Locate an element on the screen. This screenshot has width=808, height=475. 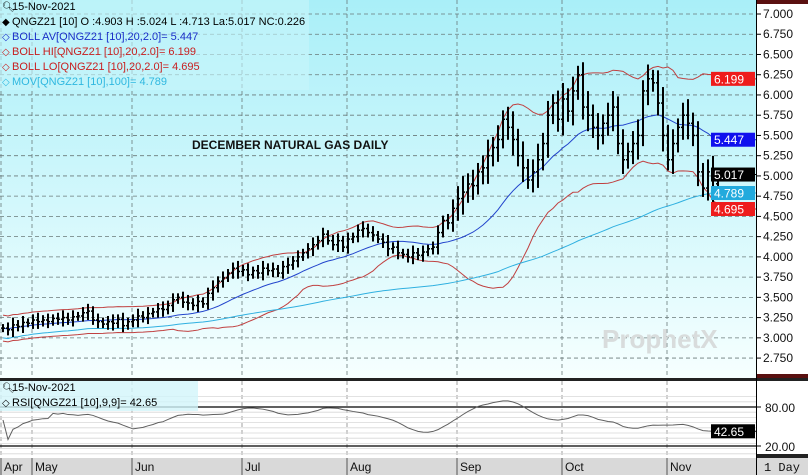
mov-price-tag: 4.789 is located at coordinates (733, 193).